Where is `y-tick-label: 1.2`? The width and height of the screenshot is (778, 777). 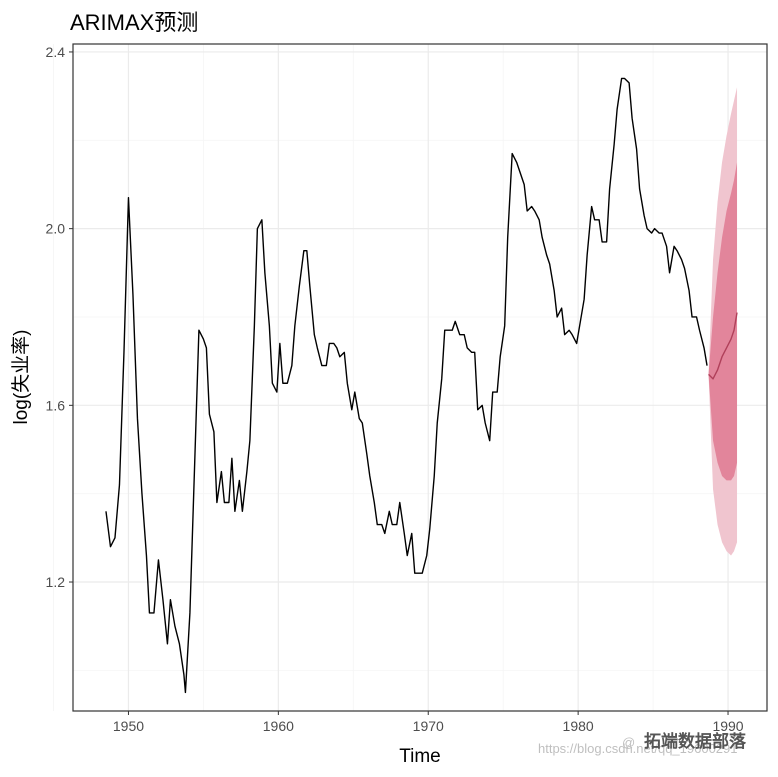
y-tick-label: 1.2 is located at coordinates (56, 582).